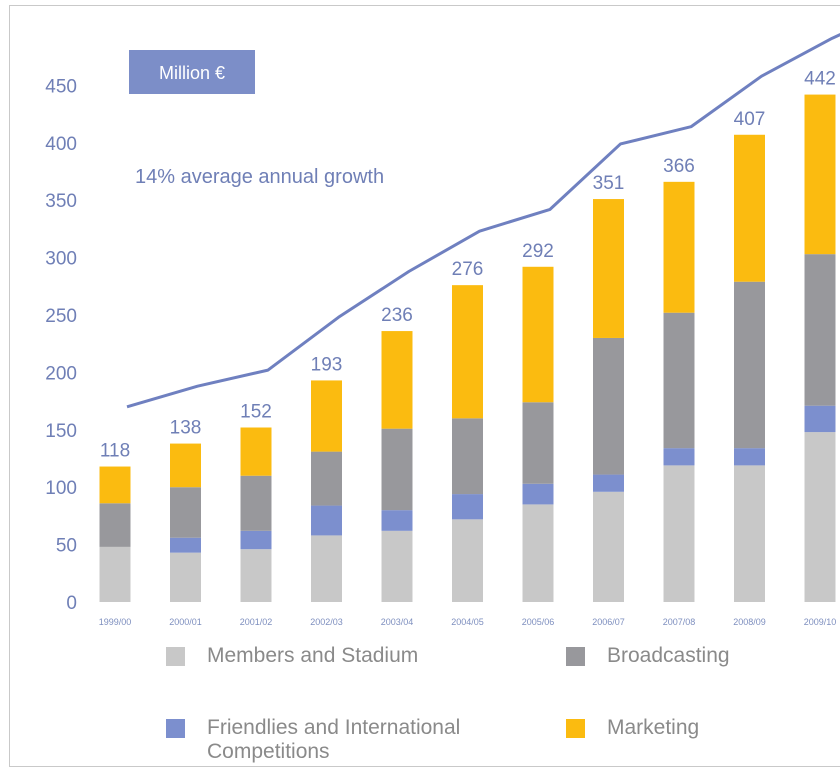  I want to click on y-tick-label: 150, so click(61, 431).